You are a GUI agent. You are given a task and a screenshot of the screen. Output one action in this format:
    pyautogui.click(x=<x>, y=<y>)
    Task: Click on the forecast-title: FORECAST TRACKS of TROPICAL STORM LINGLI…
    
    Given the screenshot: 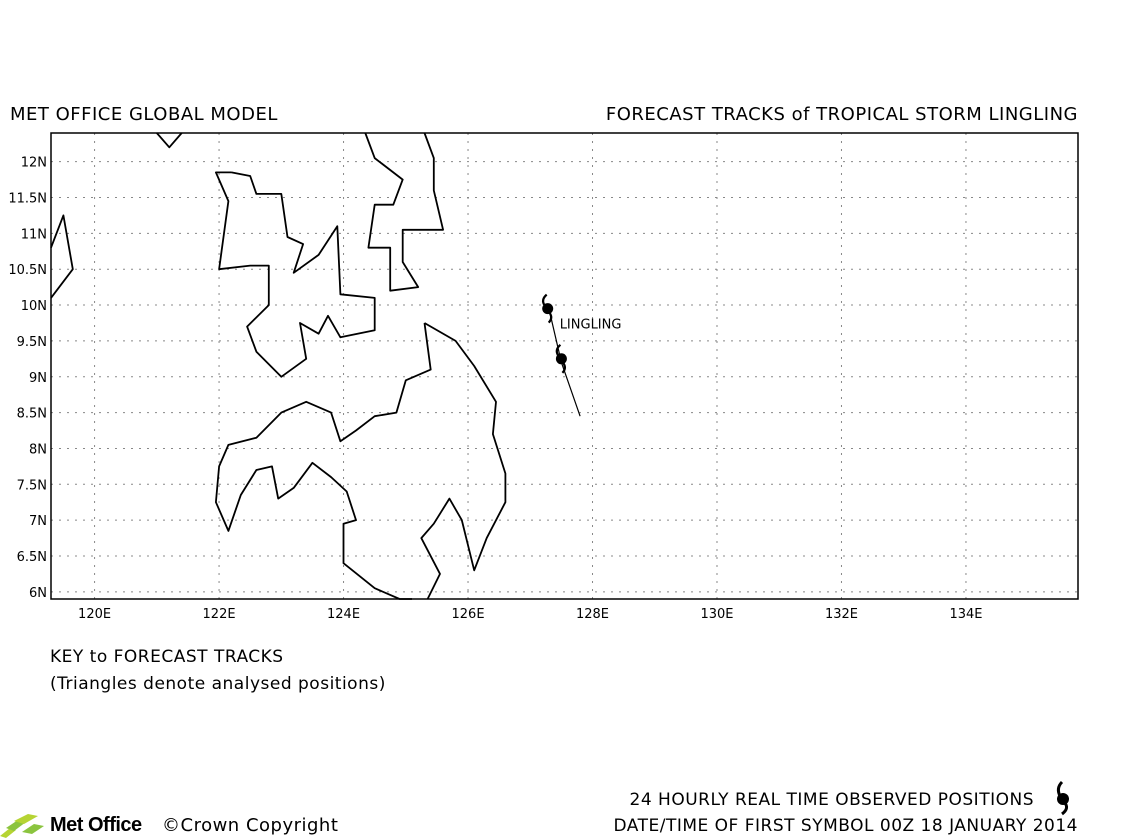 What is the action you would take?
    pyautogui.click(x=841, y=114)
    